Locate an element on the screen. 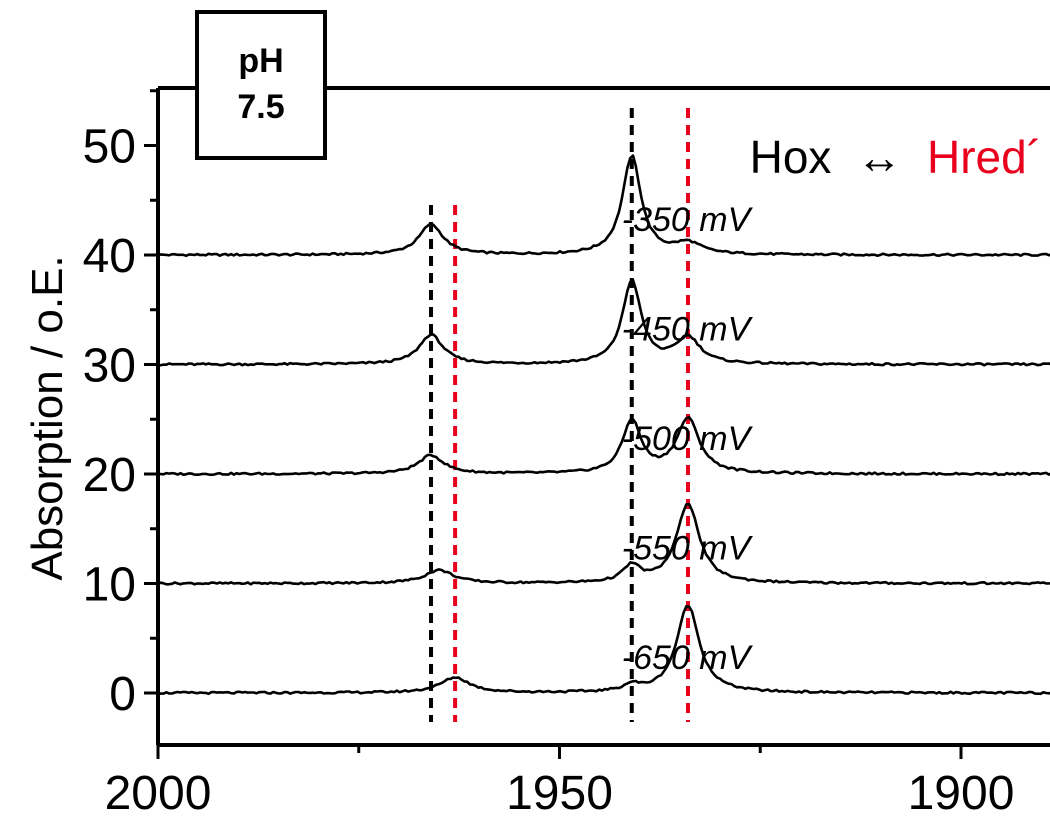 The width and height of the screenshot is (1050, 816). trace-label: -450 mV is located at coordinates (688, 330).